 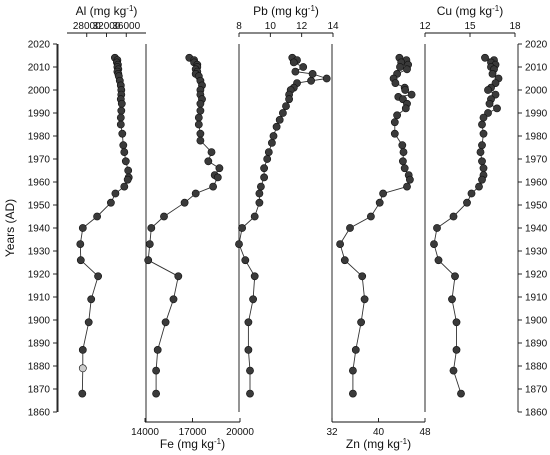 What do you see at coordinates (239, 26) in the screenshot?
I see `pb-tick-label: 8` at bounding box center [239, 26].